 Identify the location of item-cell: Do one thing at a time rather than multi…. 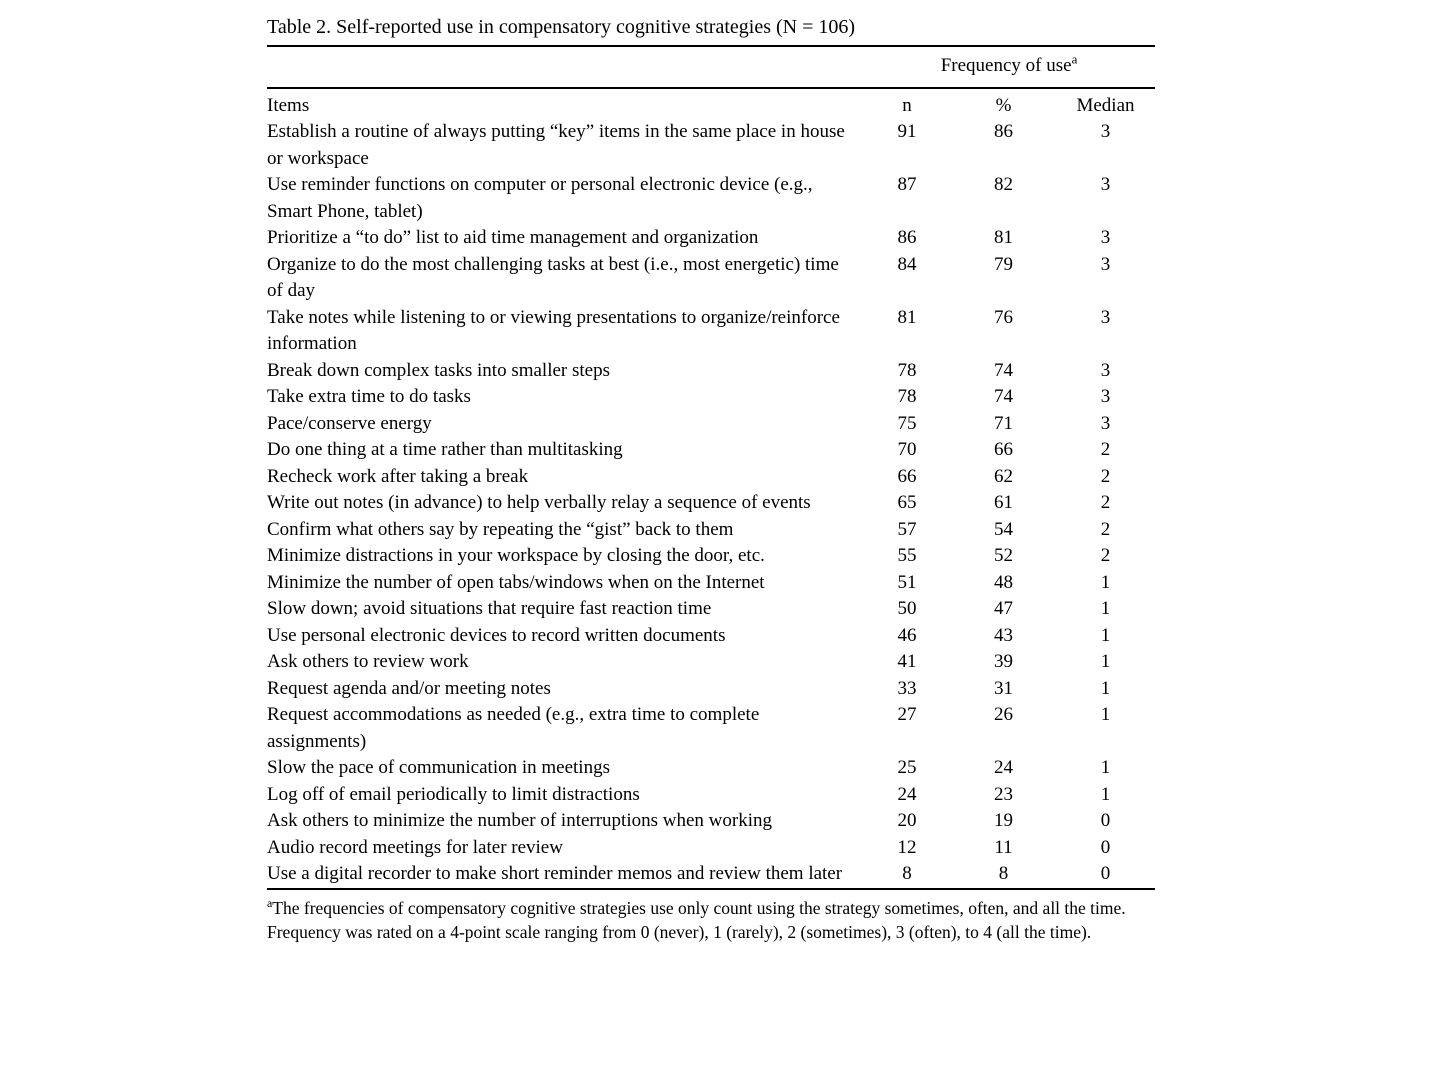
(445, 449).